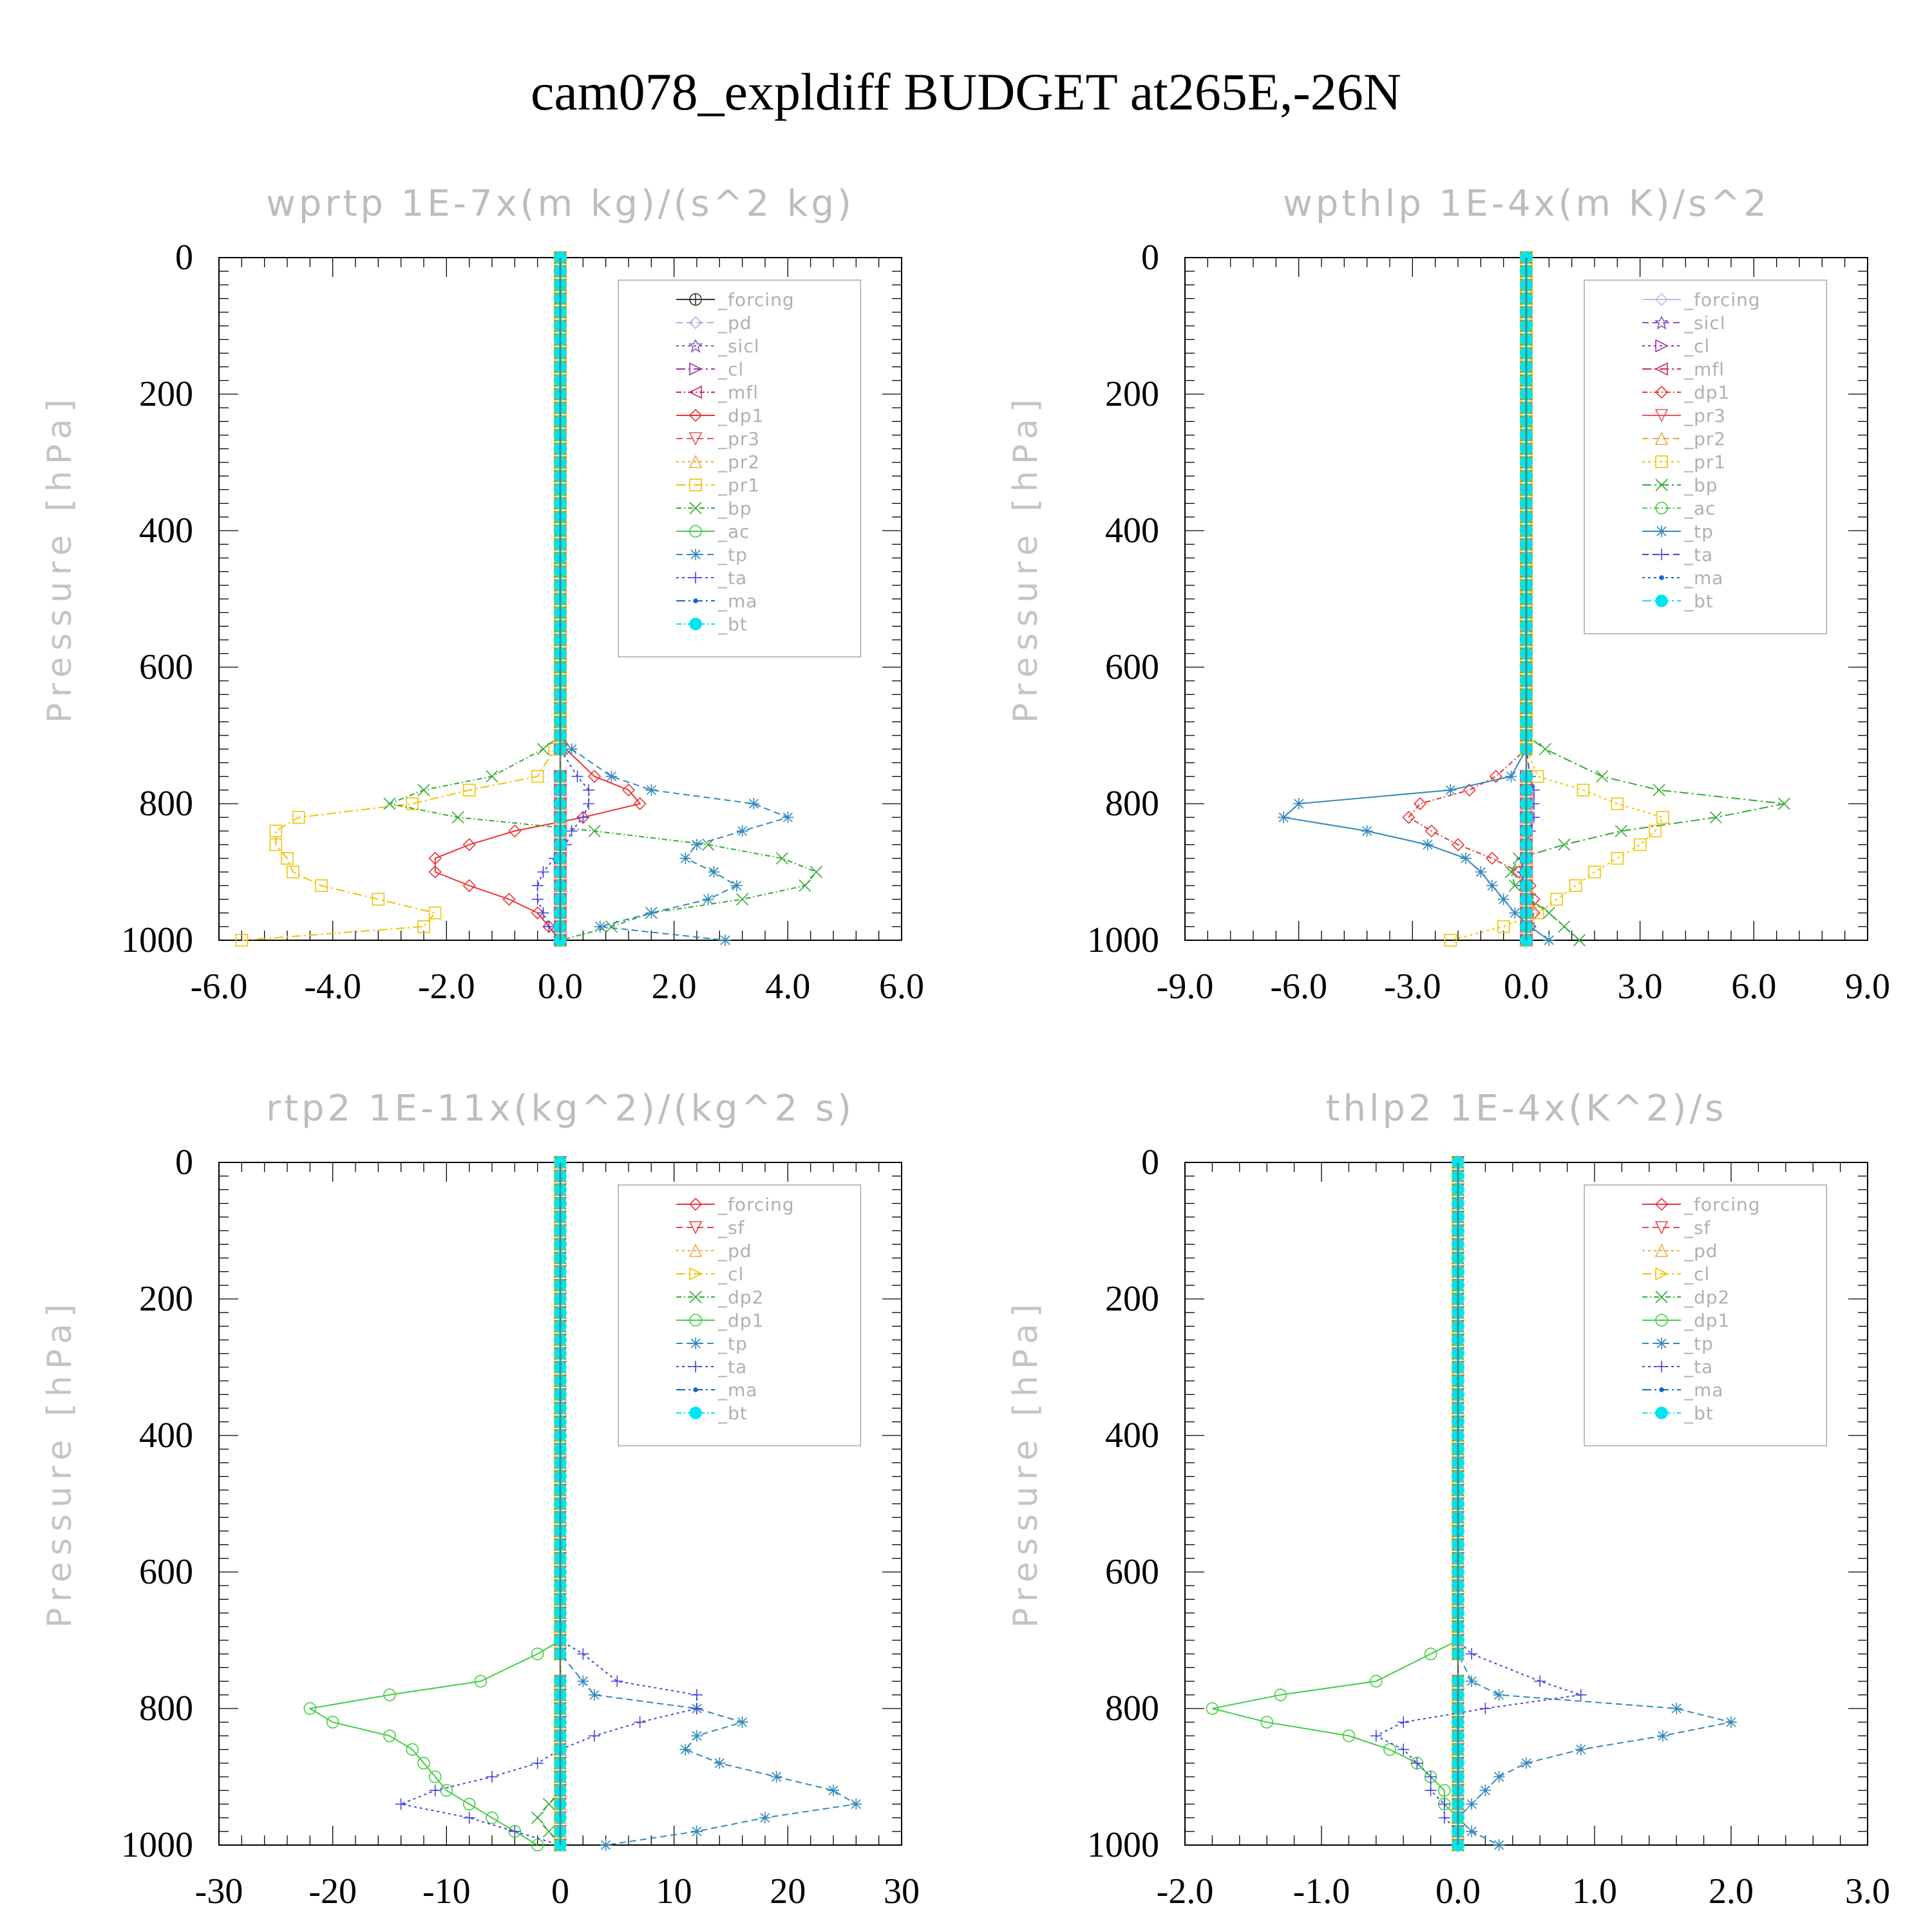  Describe the element at coordinates (401, 599) in the screenshot. I see `series-pr1` at that location.